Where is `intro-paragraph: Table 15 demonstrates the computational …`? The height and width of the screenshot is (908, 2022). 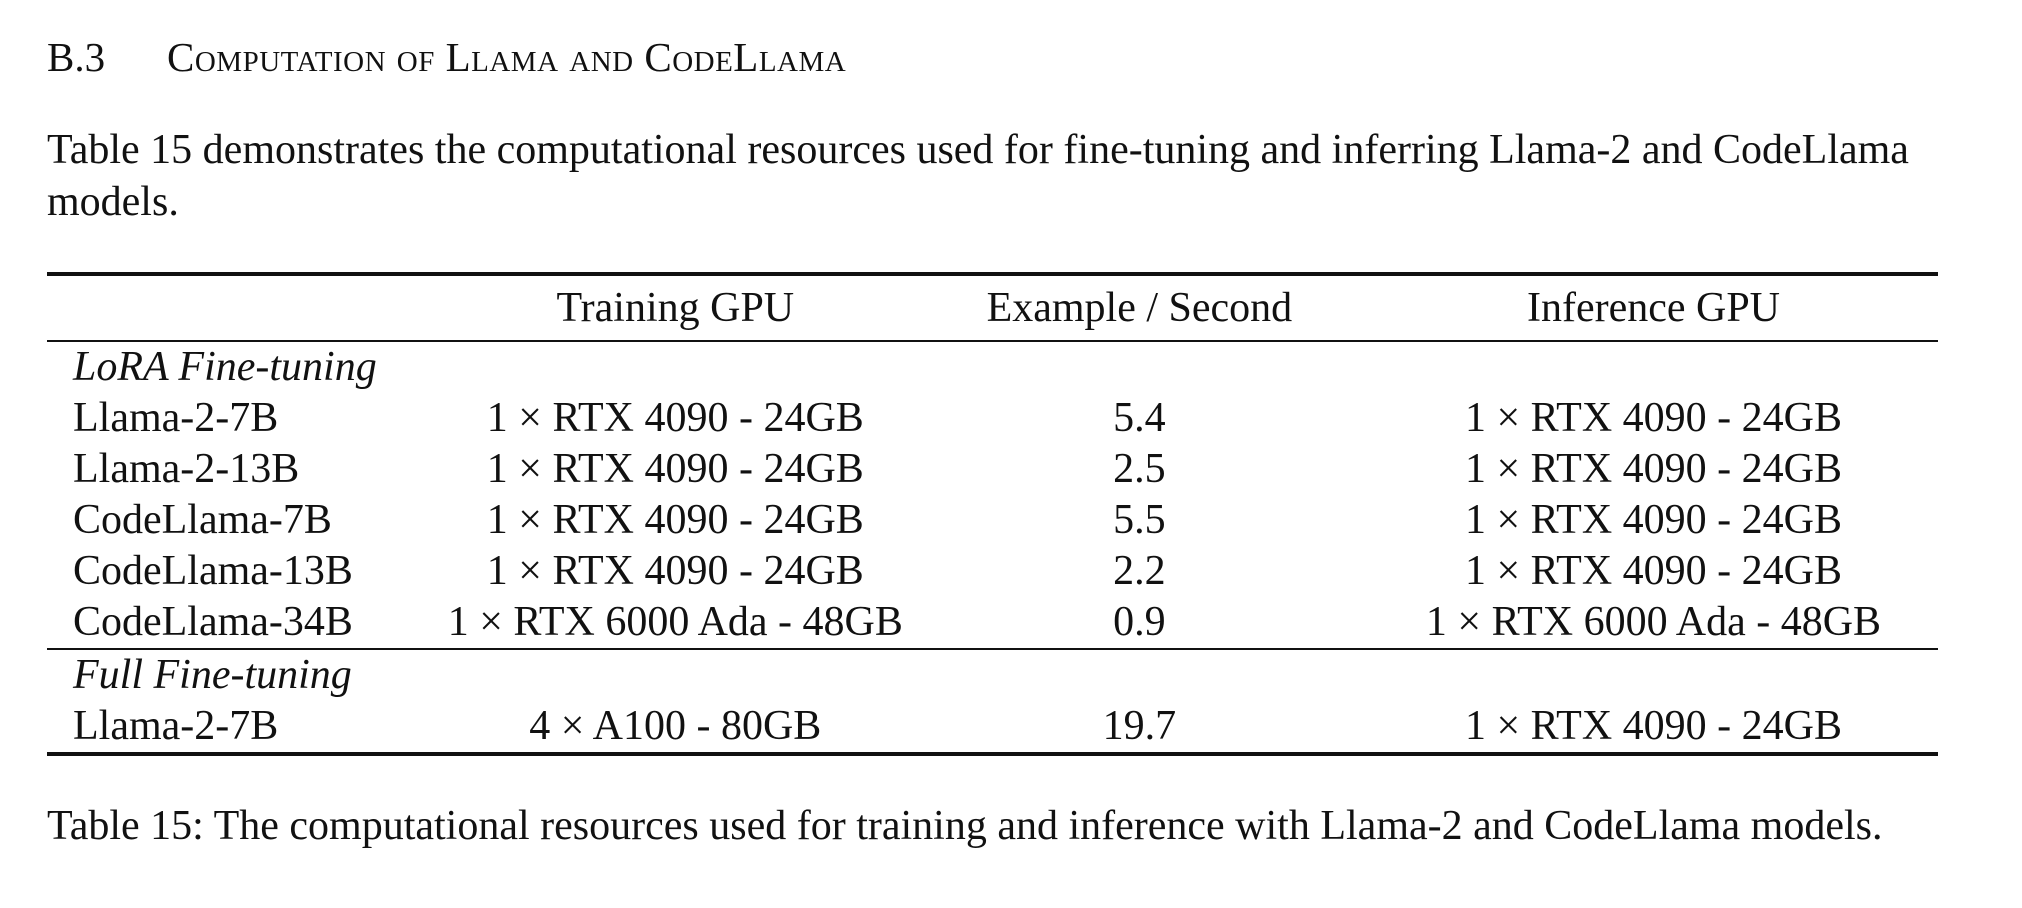
intro-paragraph: Table 15 demonstrates the computational … is located at coordinates (978, 176).